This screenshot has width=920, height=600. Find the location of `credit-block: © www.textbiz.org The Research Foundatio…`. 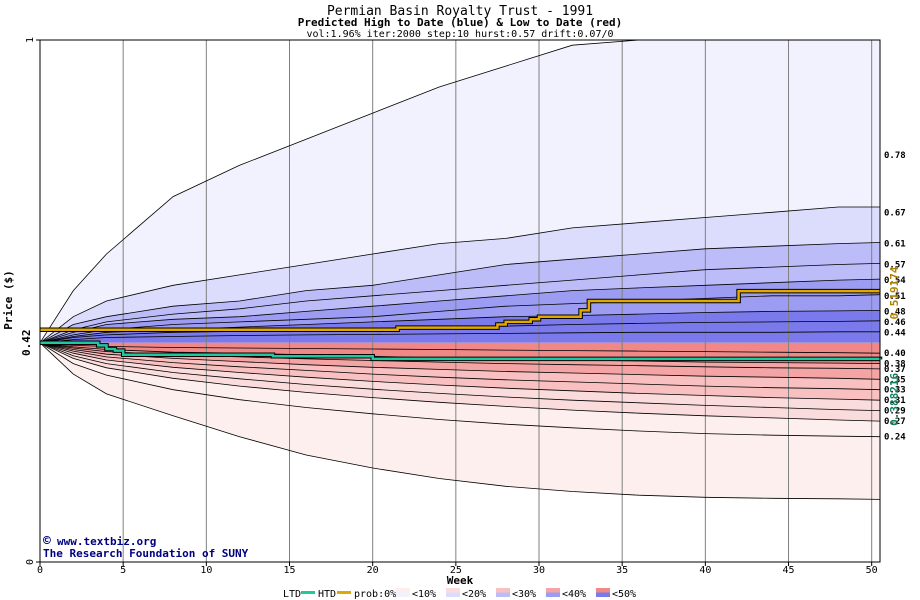

credit-block: © www.textbiz.org The Research Foundatio… is located at coordinates (146, 547).